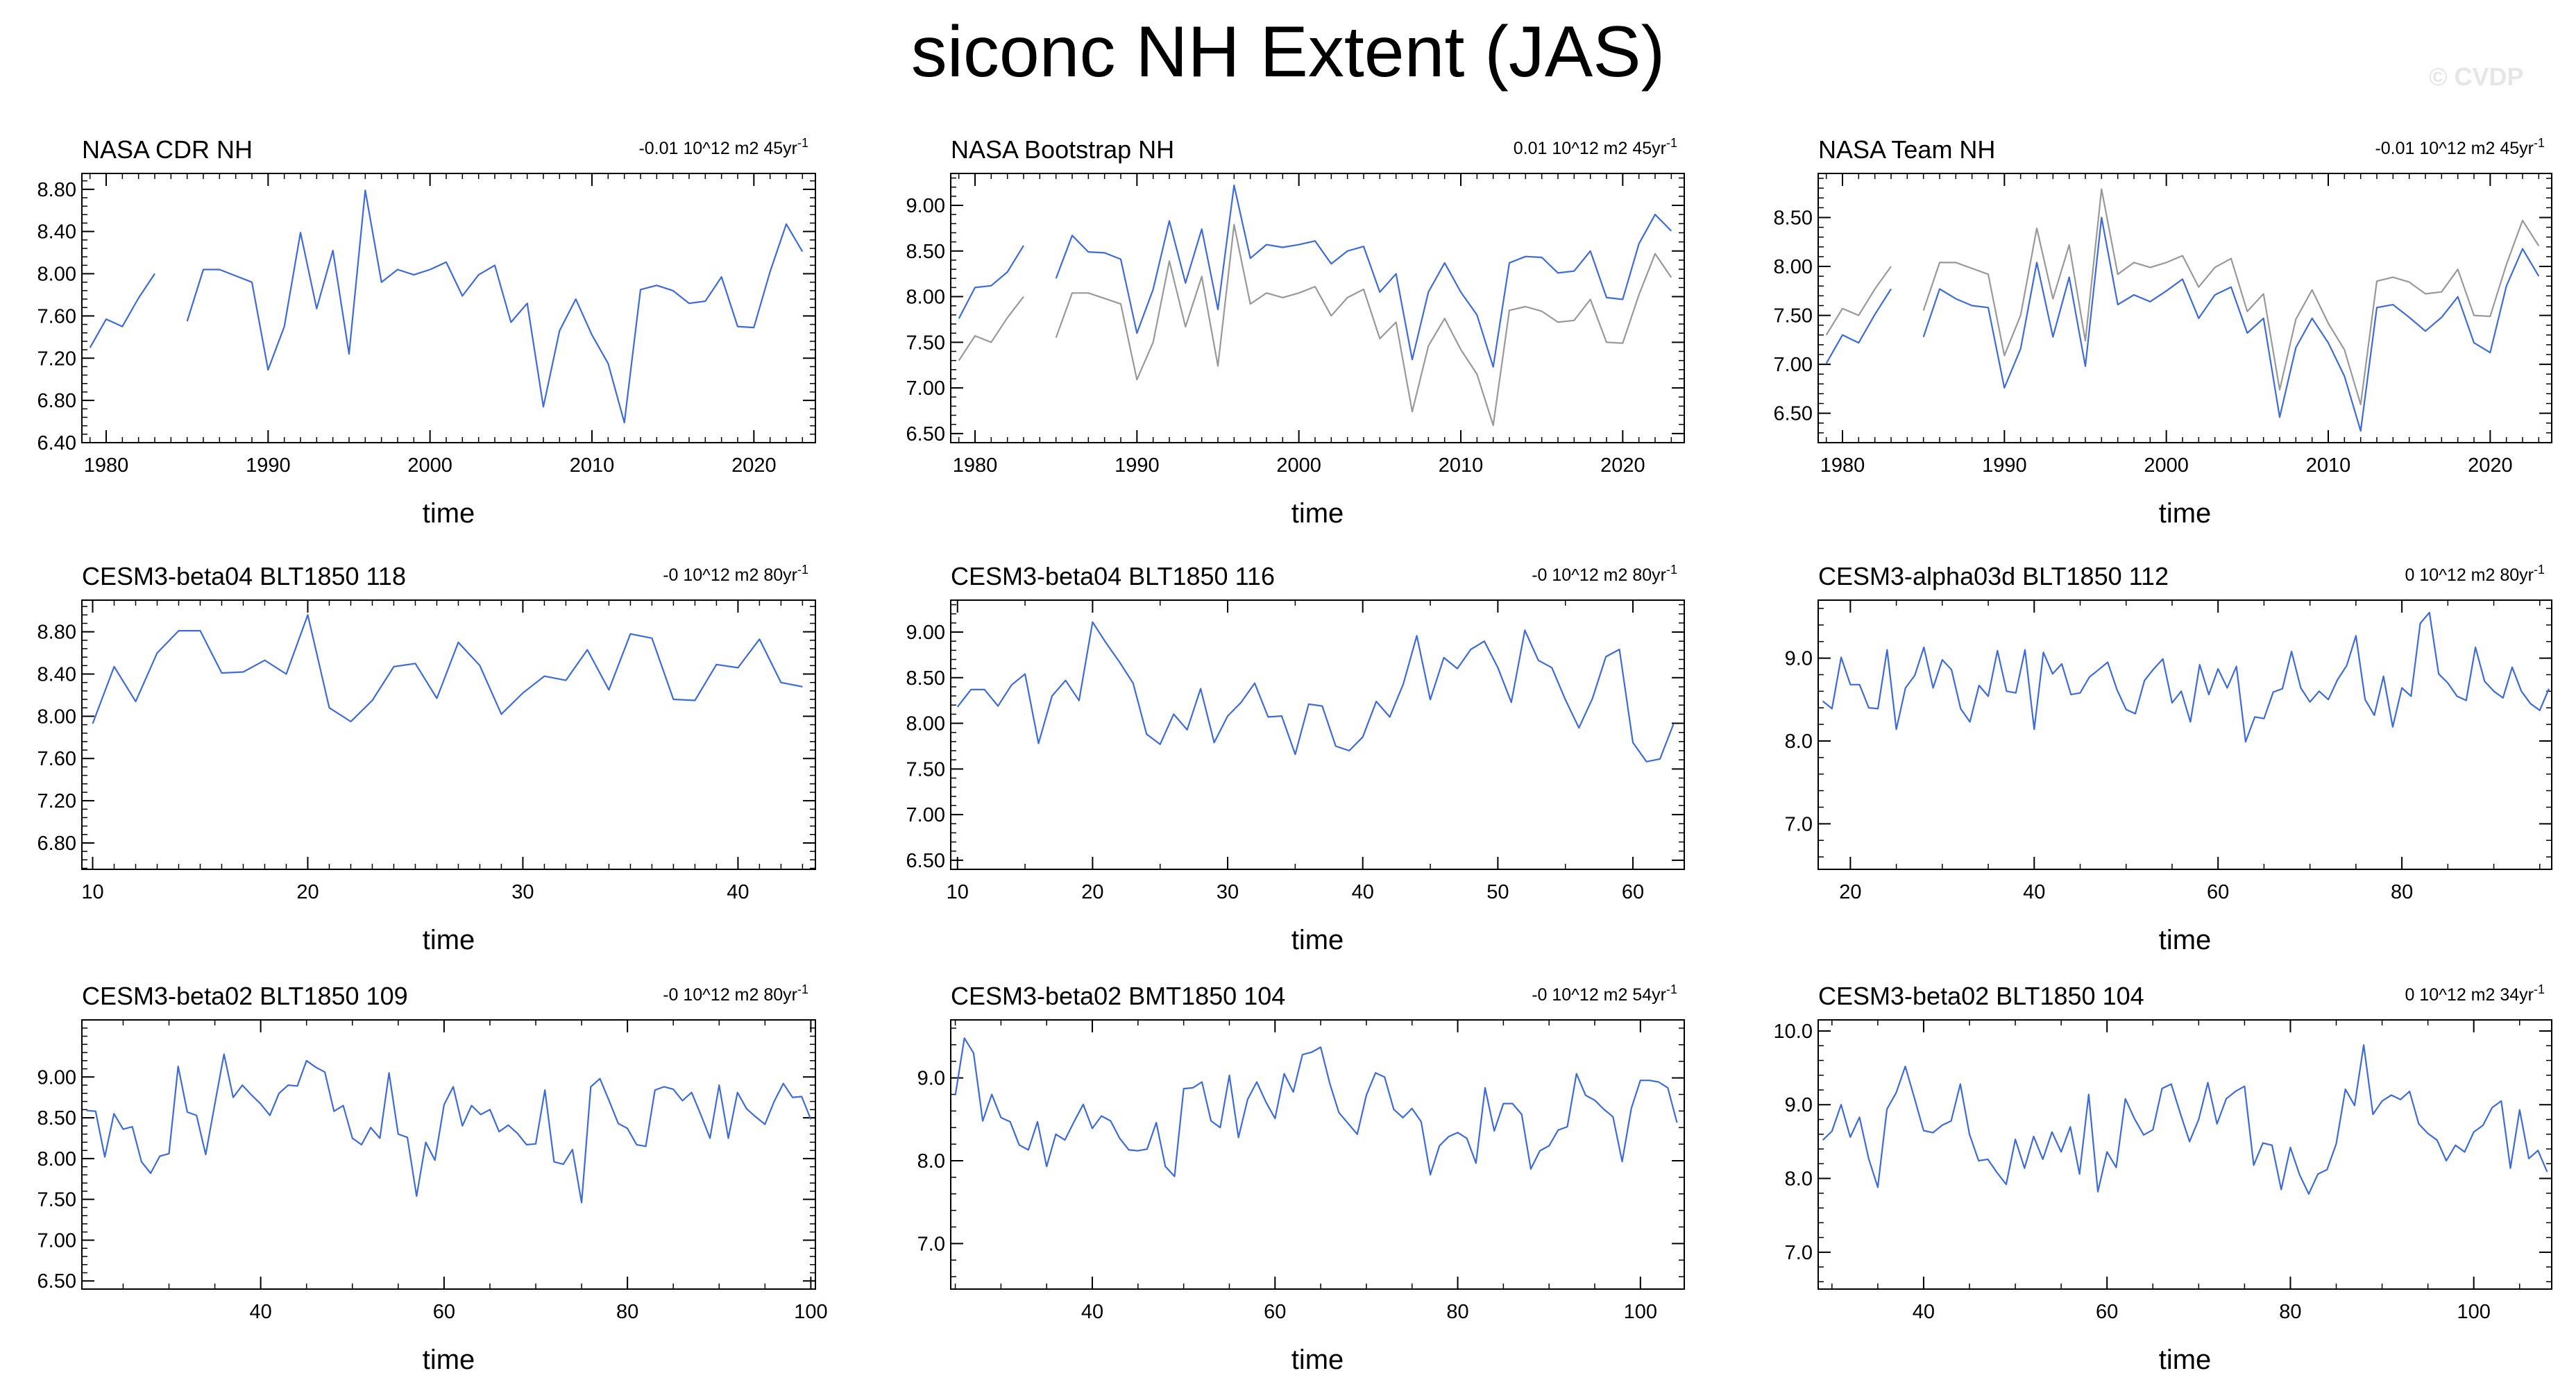  I want to click on y-tick-label: 6.40, so click(56, 443).